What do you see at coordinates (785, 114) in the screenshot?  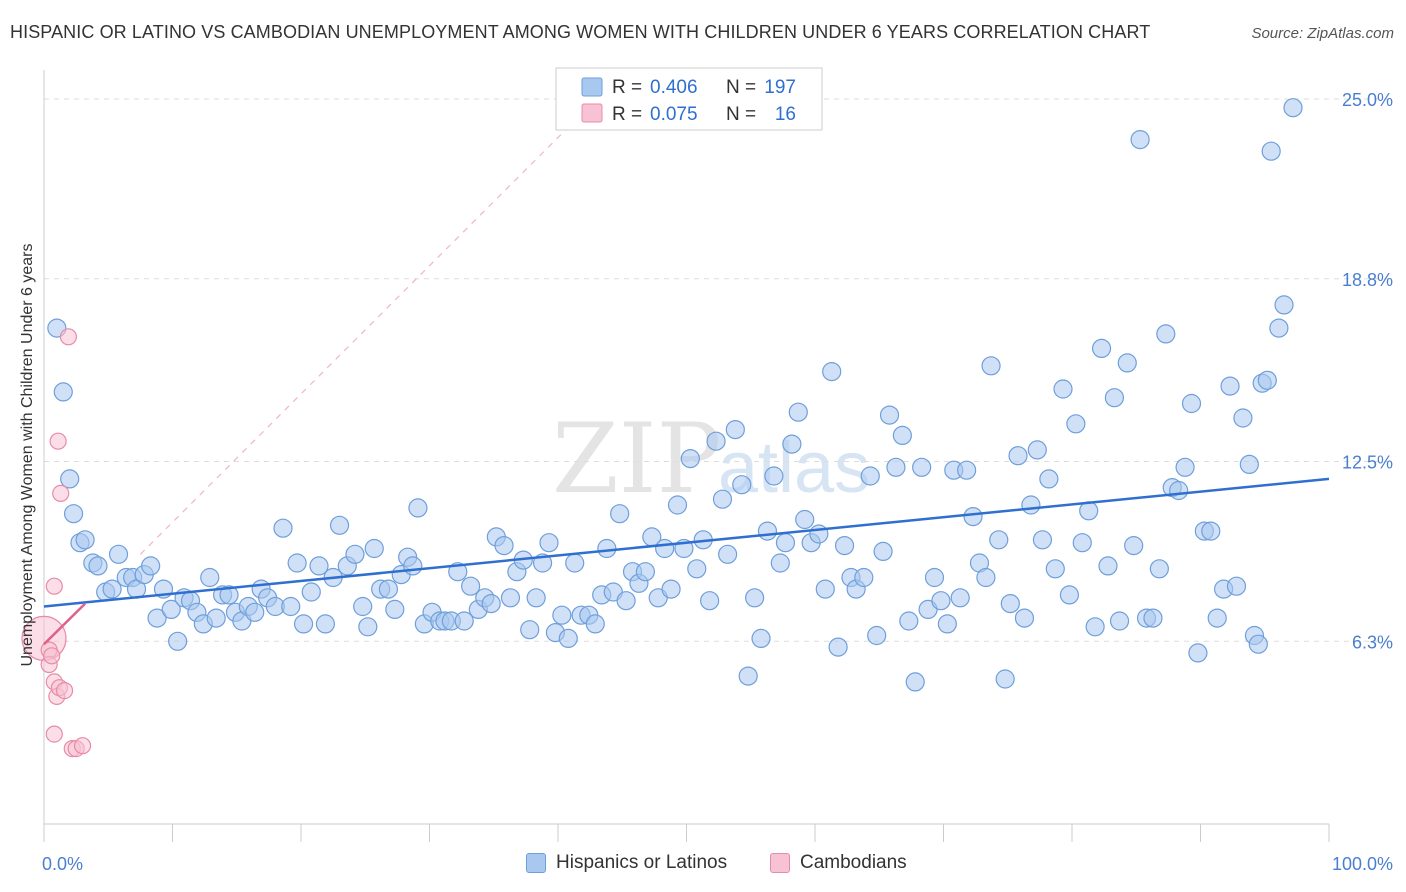 I see `legend-n-value: 16` at bounding box center [785, 114].